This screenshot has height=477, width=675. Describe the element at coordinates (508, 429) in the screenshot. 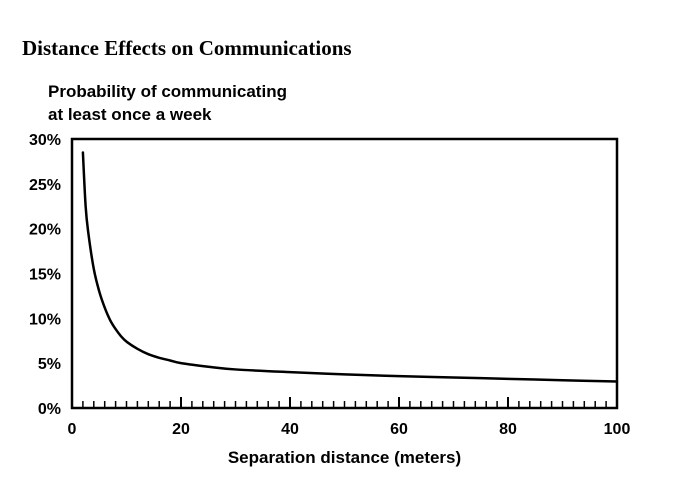

I see `x-tick-label: 80` at that location.